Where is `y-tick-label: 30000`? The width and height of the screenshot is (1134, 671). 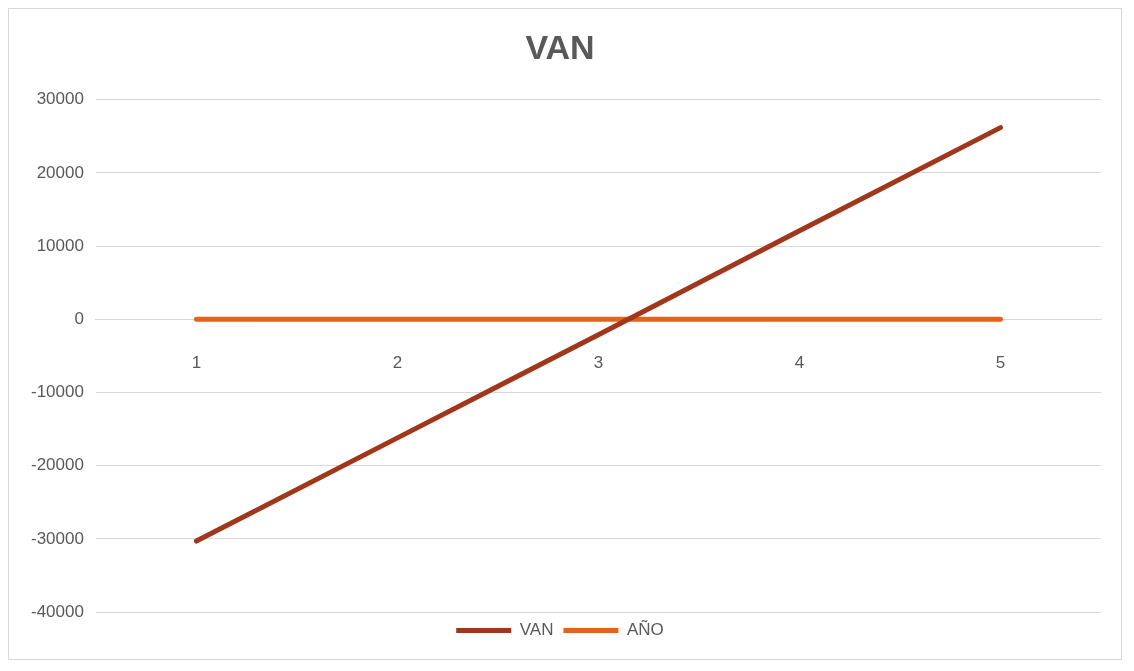
y-tick-label: 30000 is located at coordinates (60, 99).